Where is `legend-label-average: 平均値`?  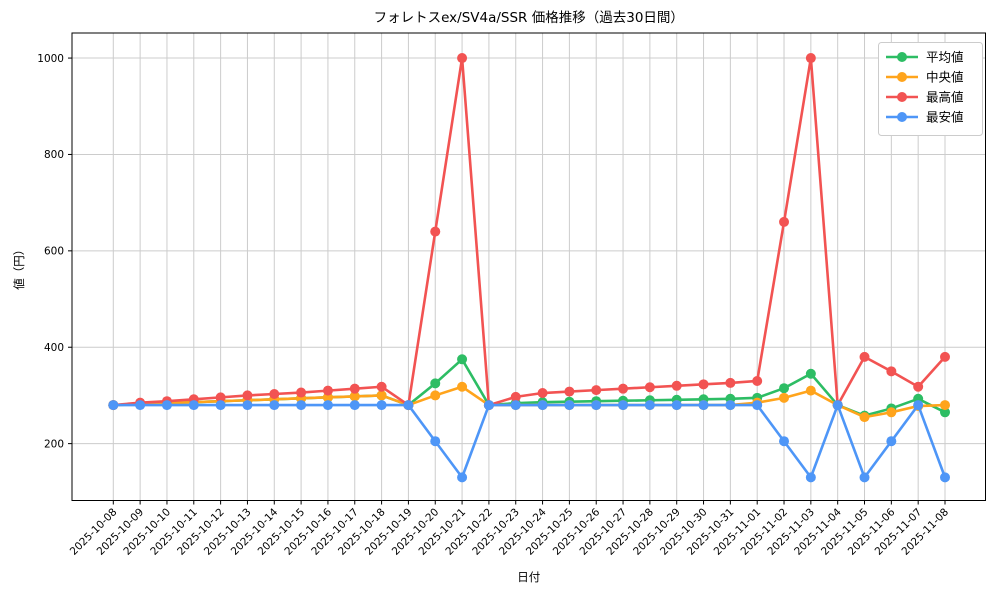 legend-label-average: 平均値 is located at coordinates (945, 56).